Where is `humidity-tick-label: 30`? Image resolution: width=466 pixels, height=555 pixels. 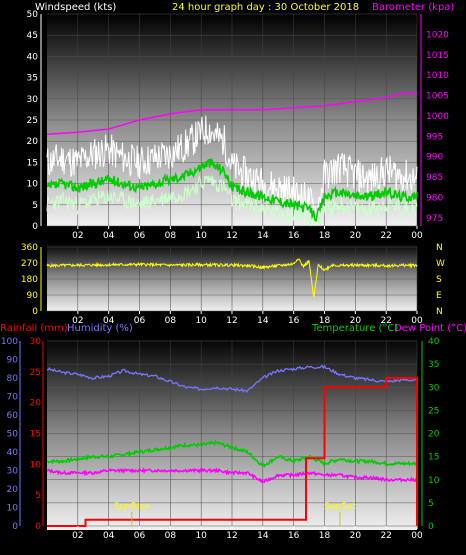 humidity-tick-label: 30 is located at coordinates (13, 472).